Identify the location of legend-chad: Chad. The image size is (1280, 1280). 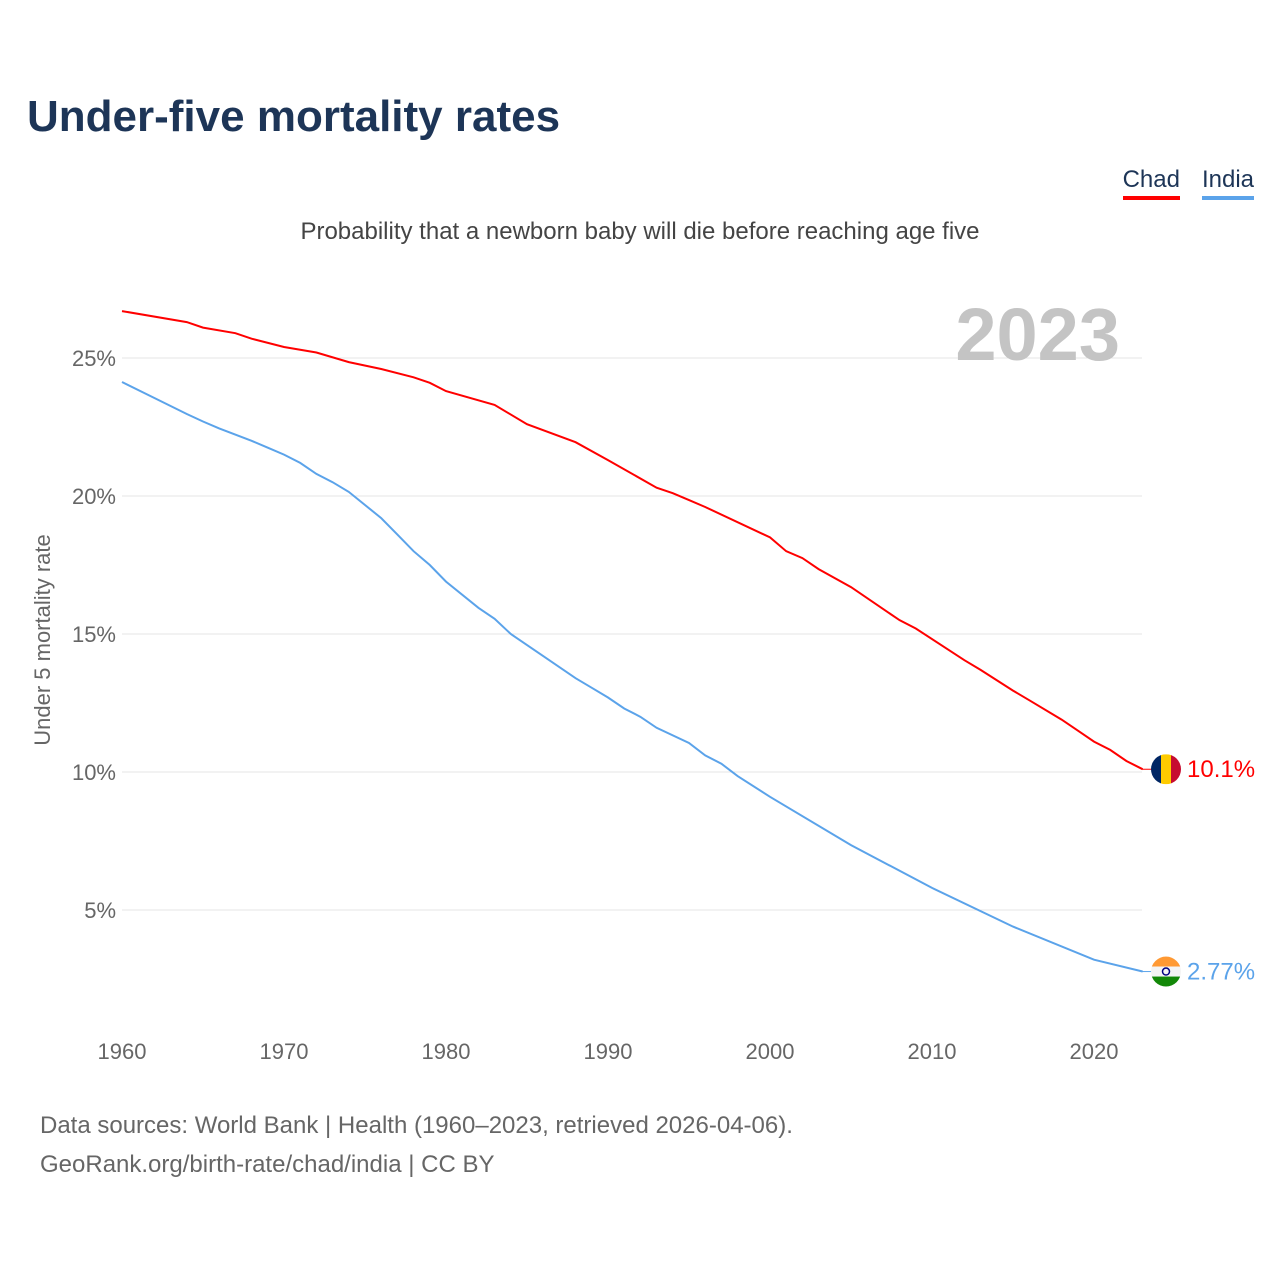
(1151, 183).